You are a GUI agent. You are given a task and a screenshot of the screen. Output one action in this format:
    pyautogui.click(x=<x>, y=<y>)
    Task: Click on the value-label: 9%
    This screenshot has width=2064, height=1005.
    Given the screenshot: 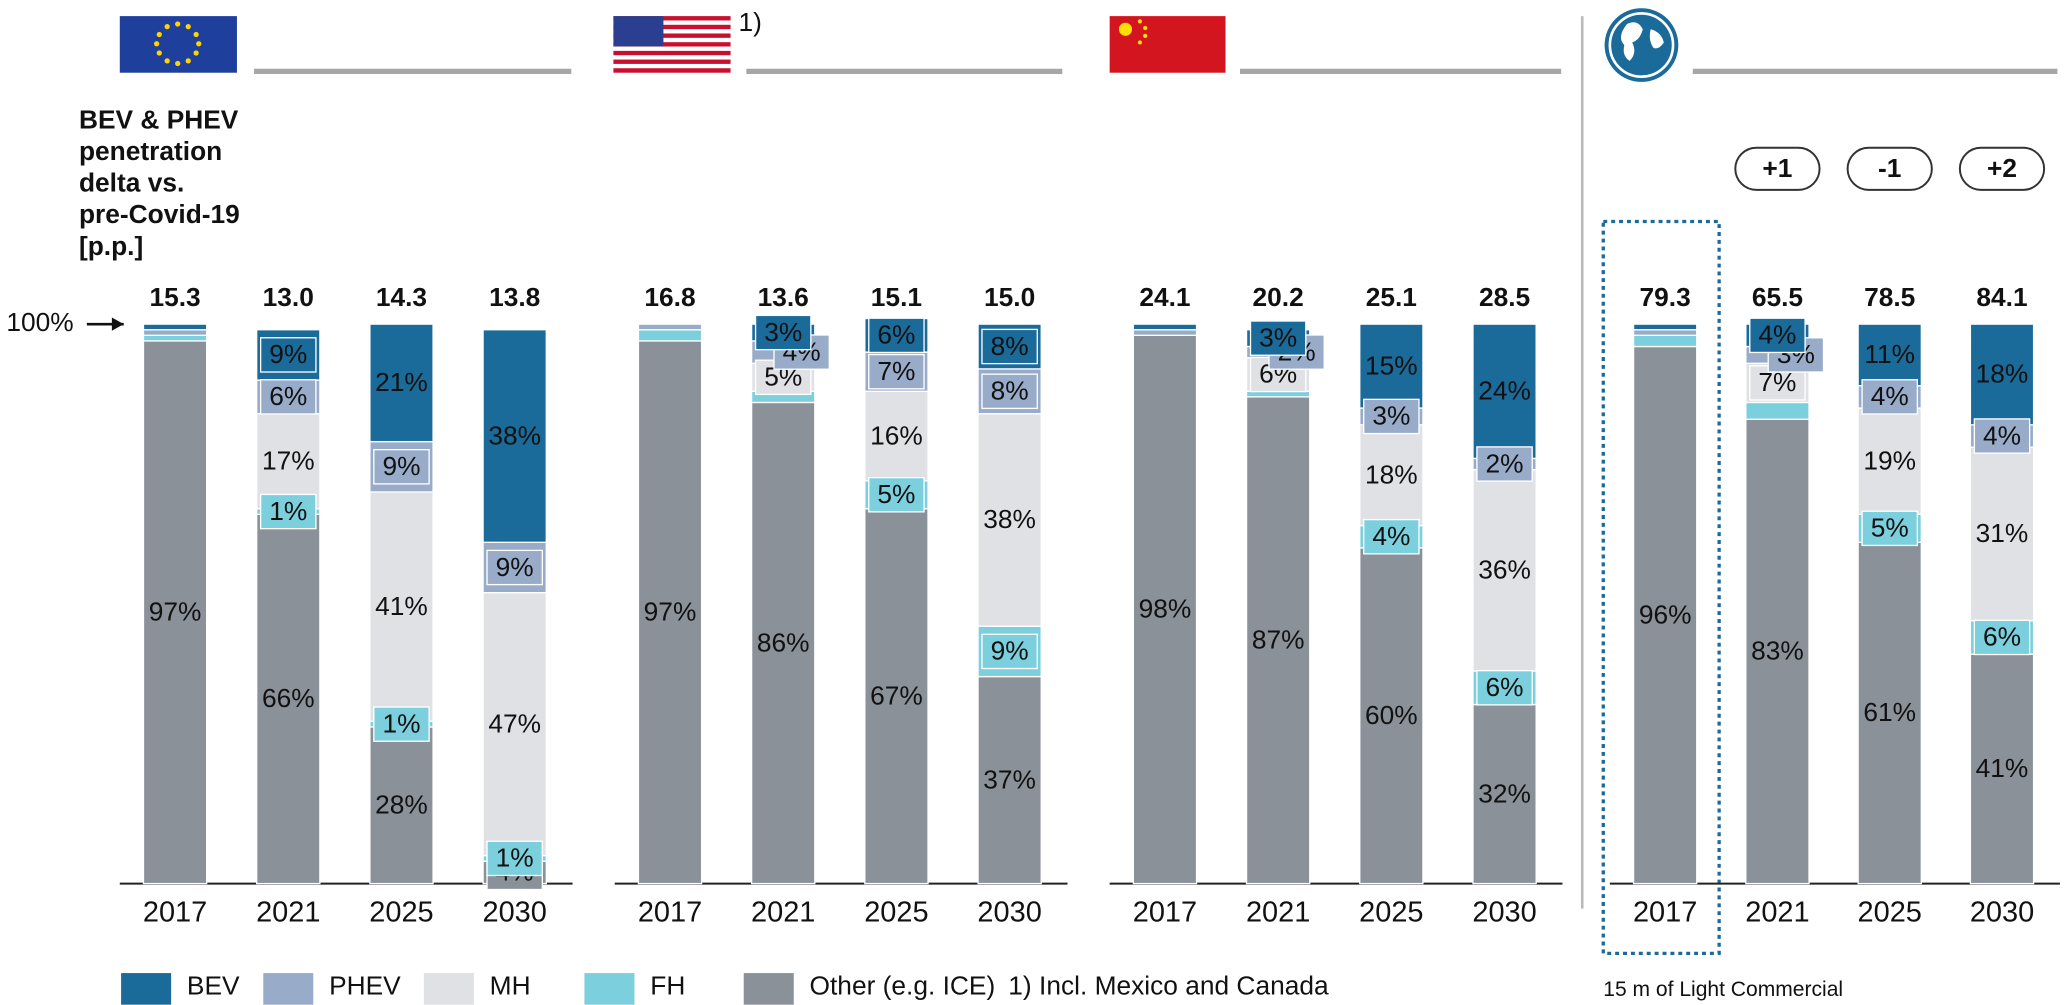 What is the action you would take?
    pyautogui.click(x=401, y=466)
    